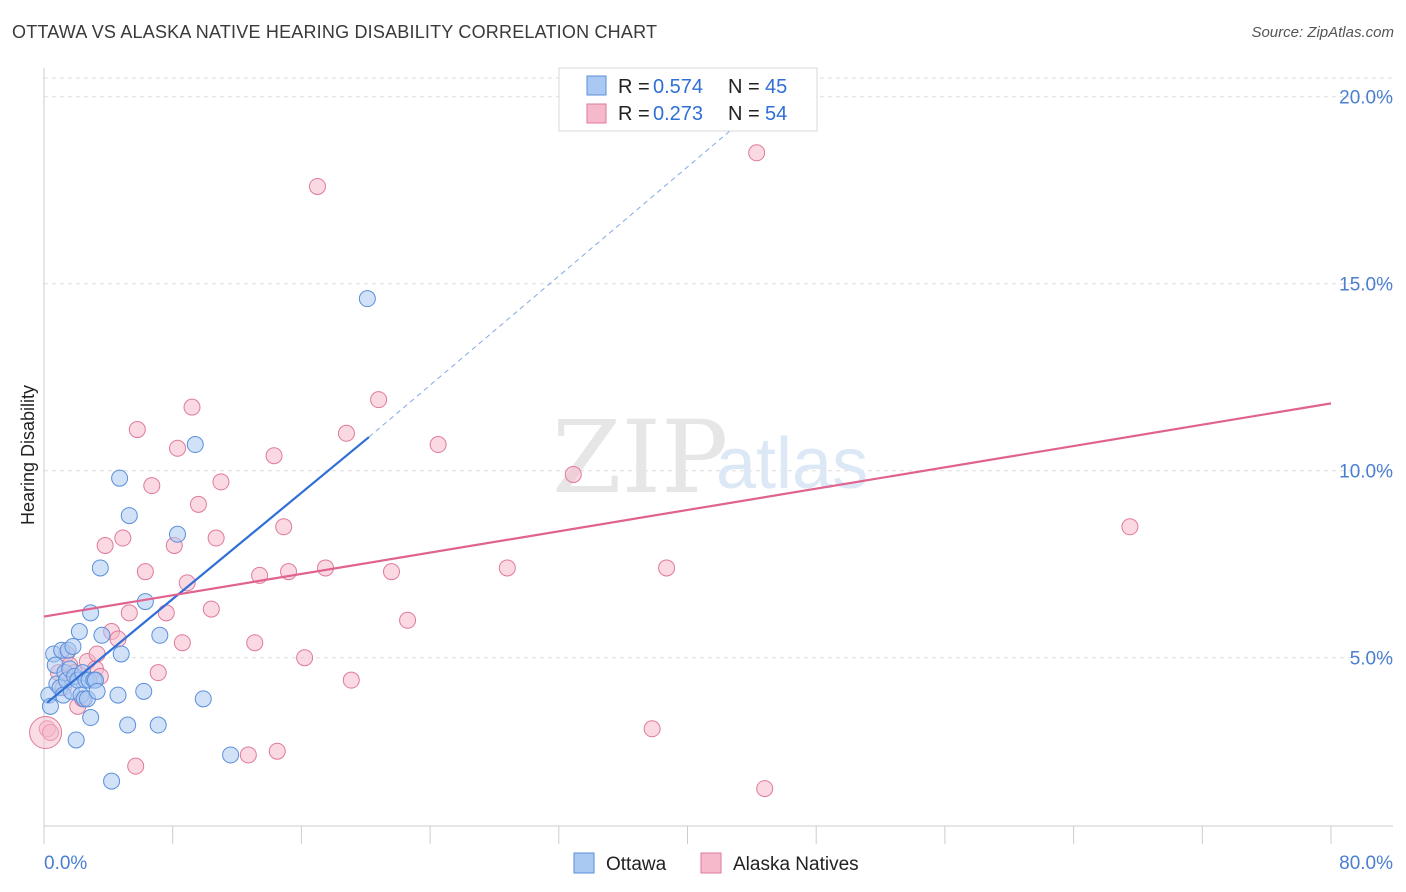 This screenshot has height=892, width=1406. What do you see at coordinates (776, 87) in the screenshot?
I see `legend-n-value-ottawa: 45` at bounding box center [776, 87].